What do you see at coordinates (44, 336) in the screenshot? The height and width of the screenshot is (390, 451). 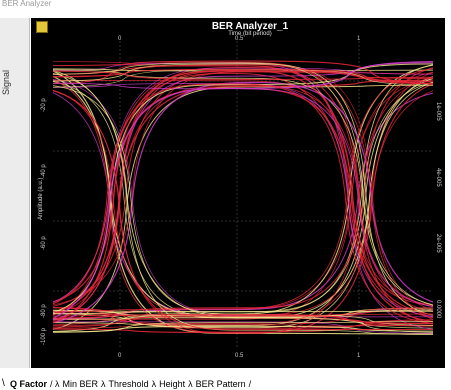 I see `left-tick-label: -100 p` at bounding box center [44, 336].